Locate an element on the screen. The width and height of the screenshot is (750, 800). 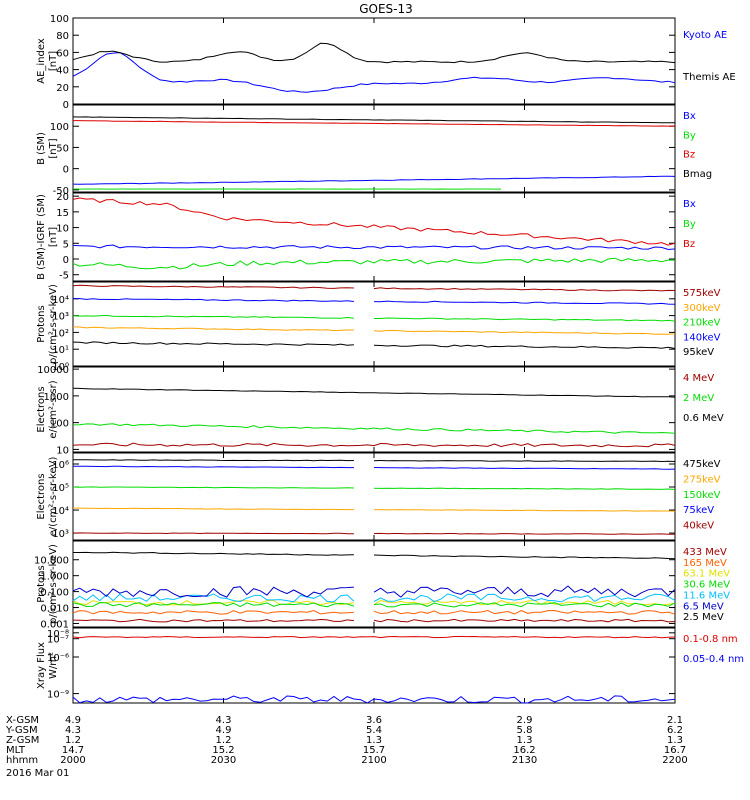
legend-575kev: 575keV is located at coordinates (702, 293).